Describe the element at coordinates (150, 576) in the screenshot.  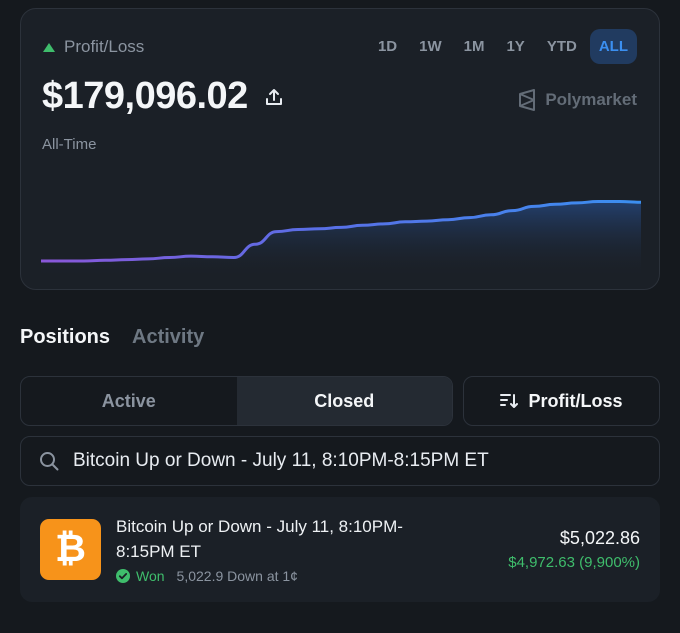
I see `status-badge: Won` at that location.